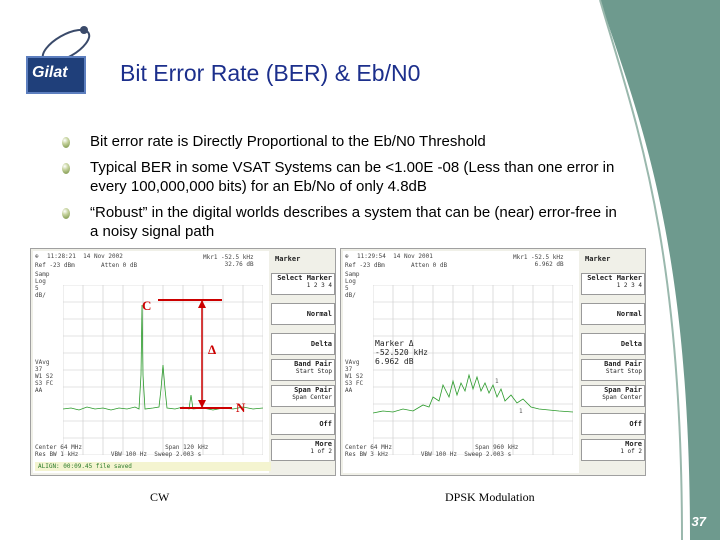  What do you see at coordinates (473, 370) in the screenshot?
I see `spectrum-trace-dpsk: 1 1` at bounding box center [473, 370].